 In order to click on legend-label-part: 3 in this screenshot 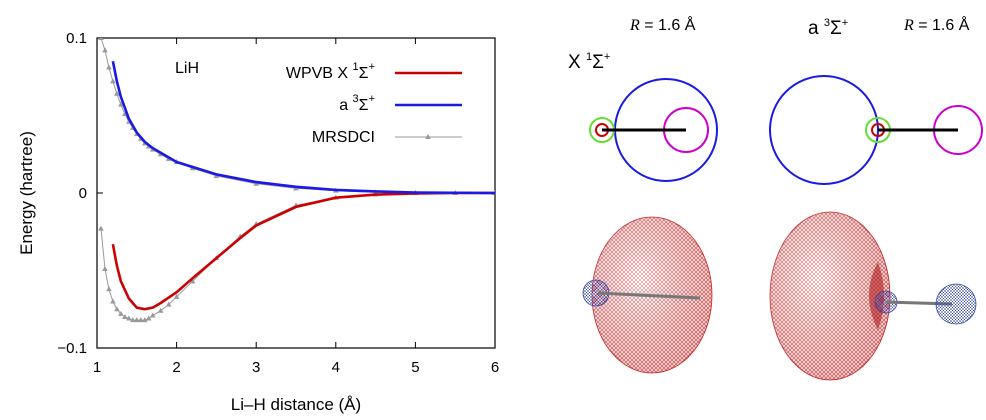, I will do `click(356, 99)`.